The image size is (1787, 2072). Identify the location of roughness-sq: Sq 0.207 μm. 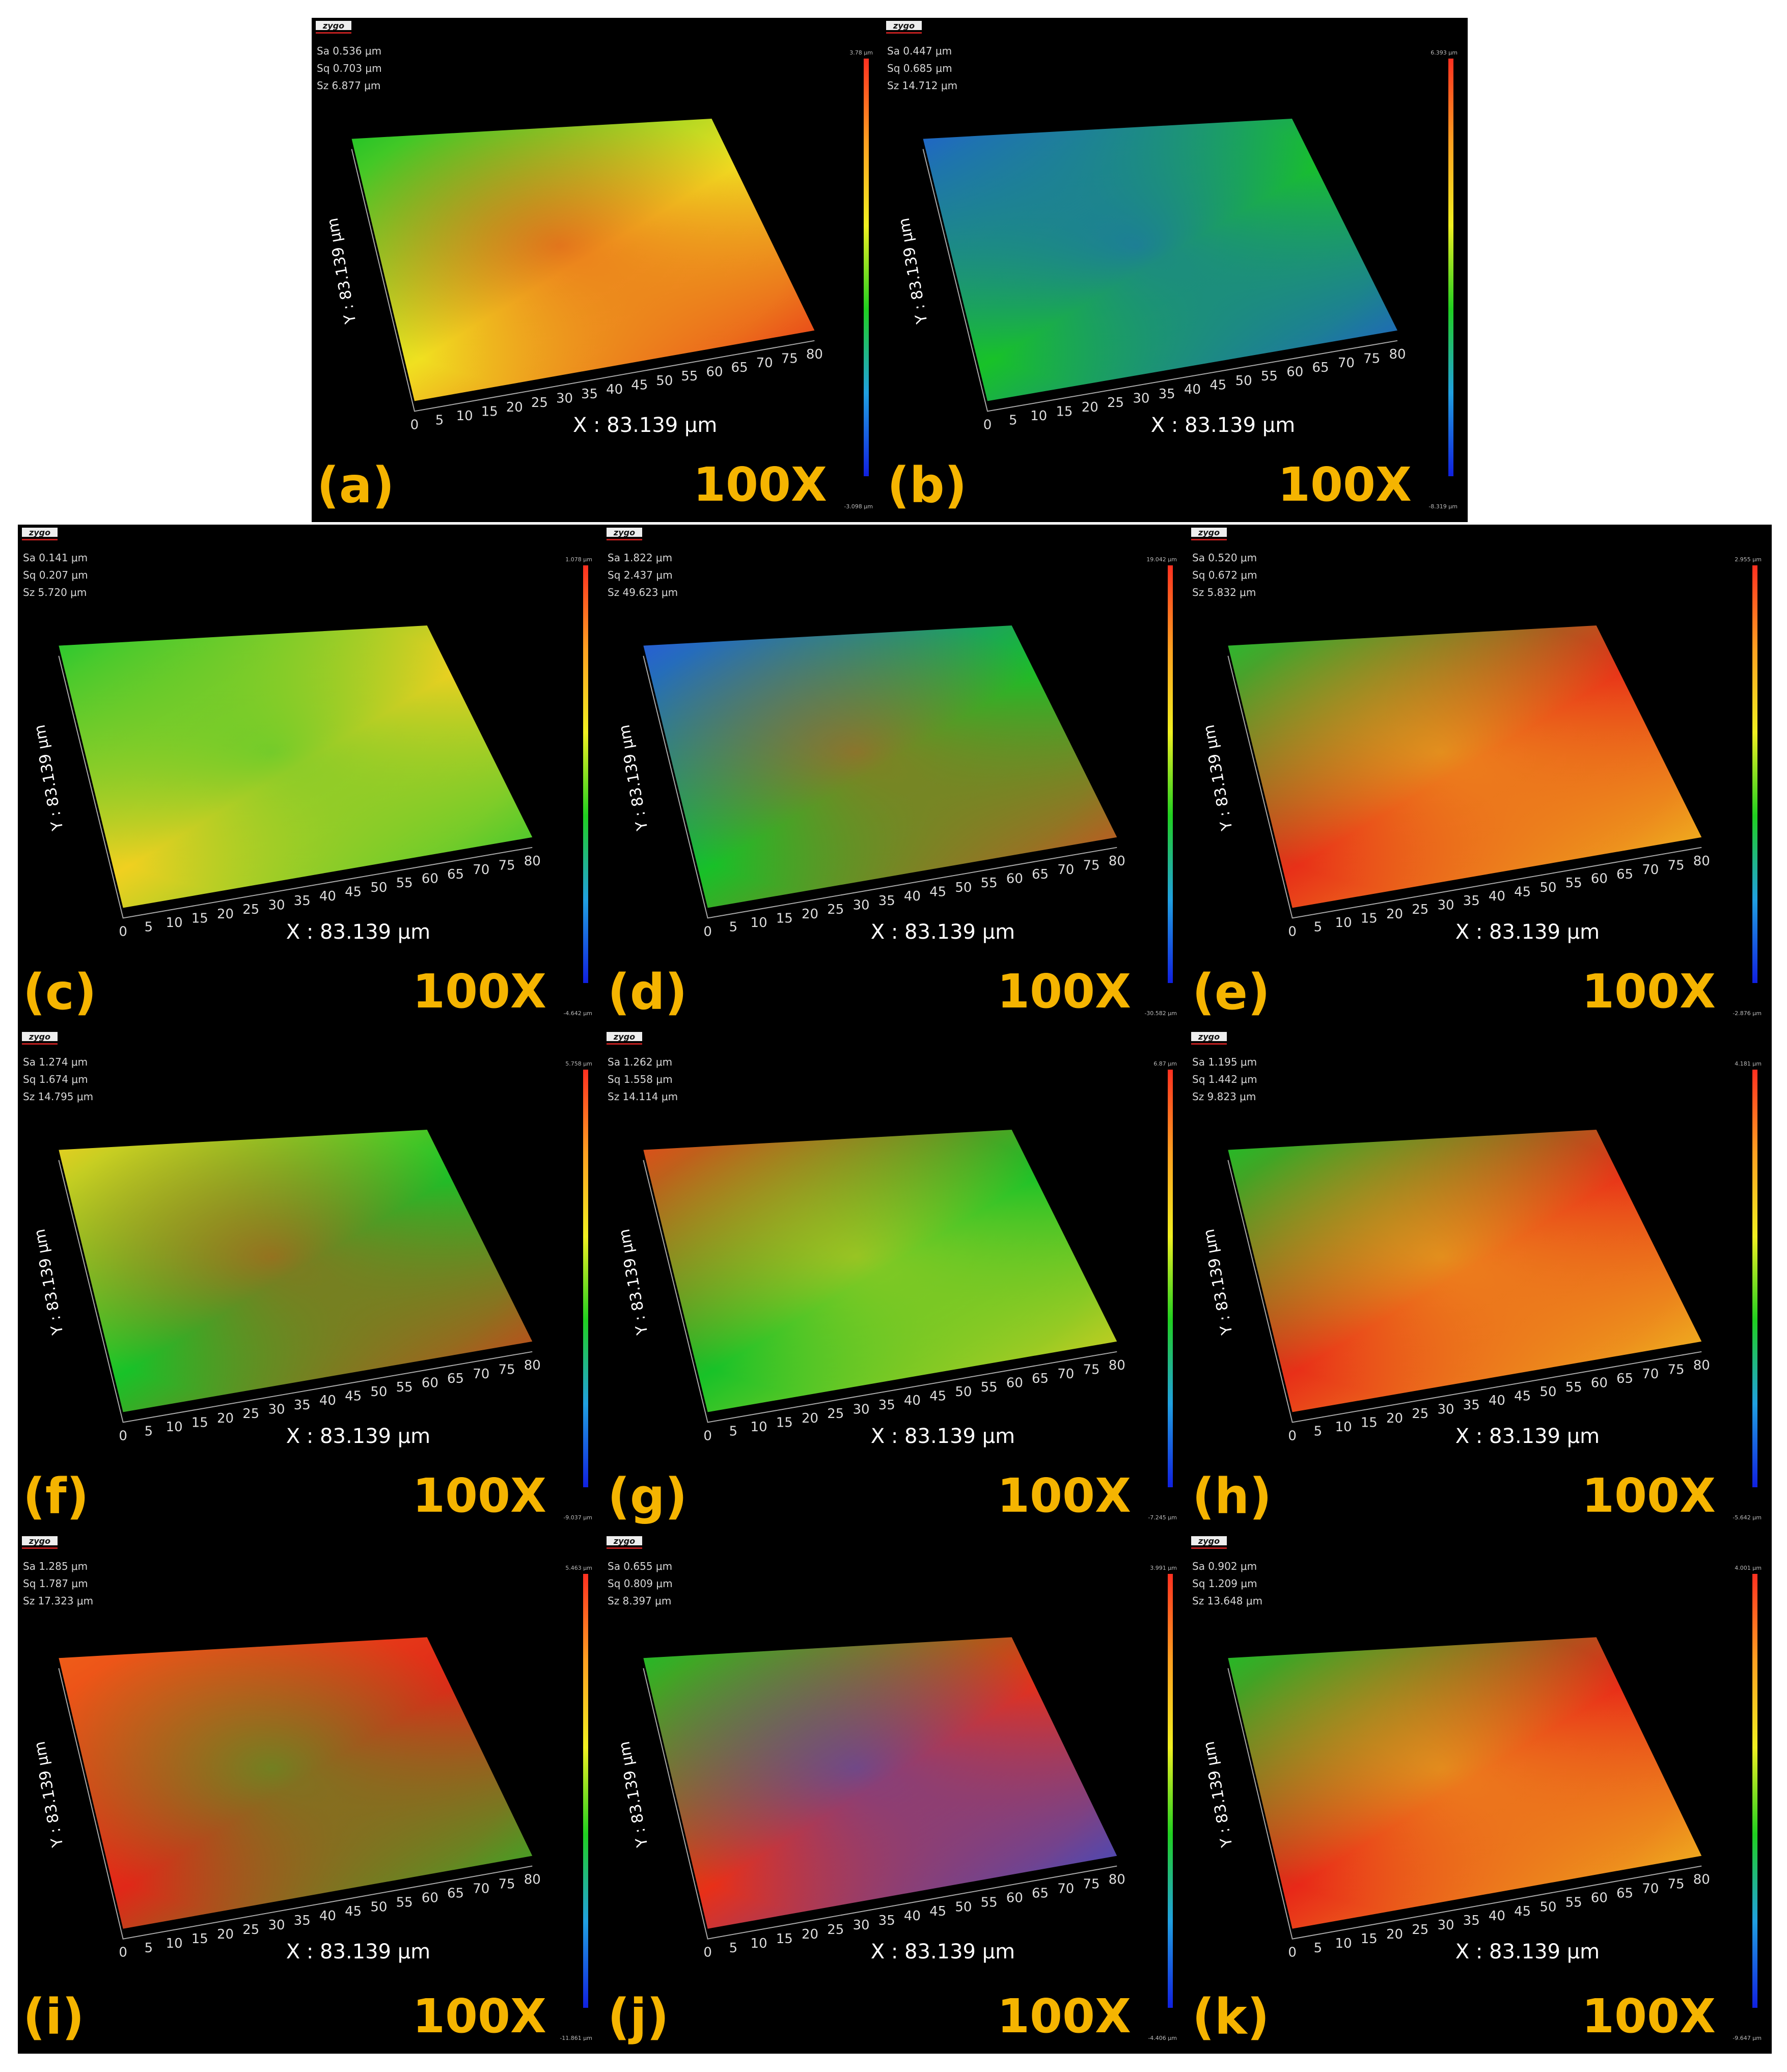
(56, 575).